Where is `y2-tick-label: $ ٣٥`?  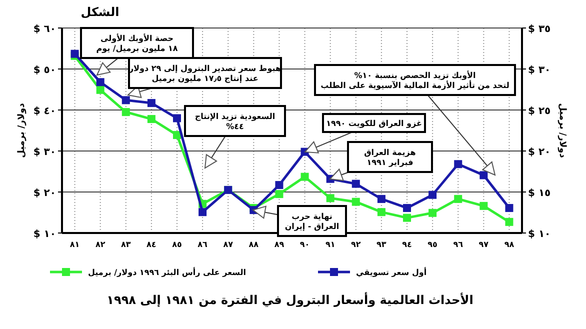 y2-tick-label: $ ٣٥ is located at coordinates (539, 29).